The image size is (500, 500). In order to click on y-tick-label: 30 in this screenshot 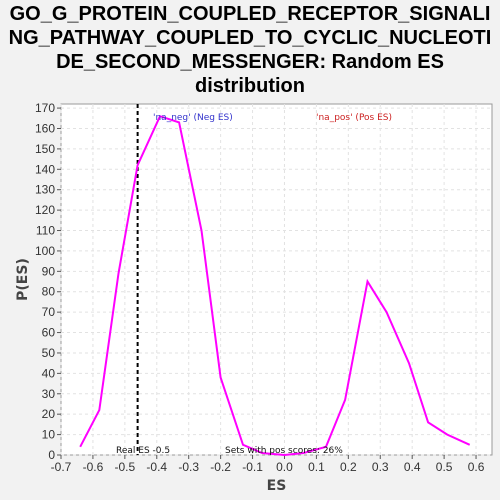, I will do `click(49, 394)`.